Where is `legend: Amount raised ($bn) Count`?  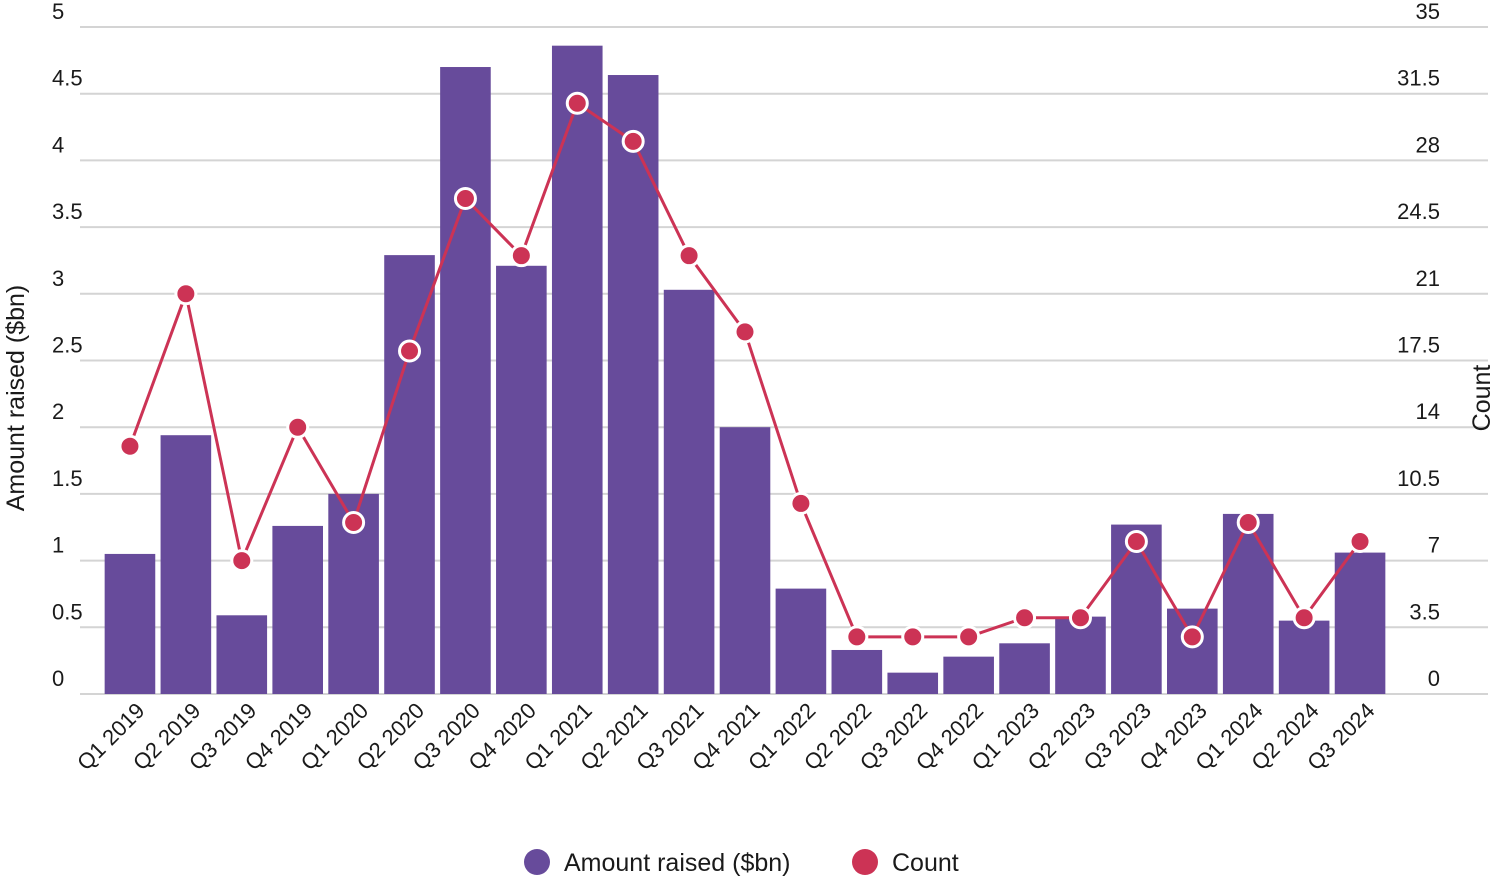 legend: Amount raised ($bn) Count is located at coordinates (741, 863).